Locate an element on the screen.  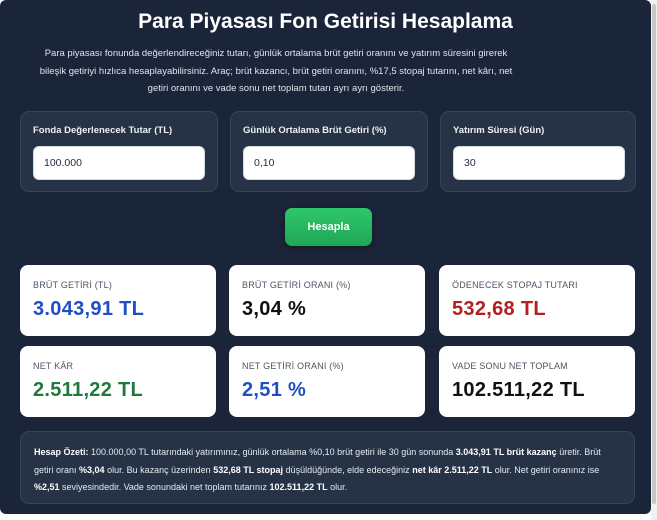
result-label: BRÜT GETİRİ ORANI (%) is located at coordinates (296, 285).